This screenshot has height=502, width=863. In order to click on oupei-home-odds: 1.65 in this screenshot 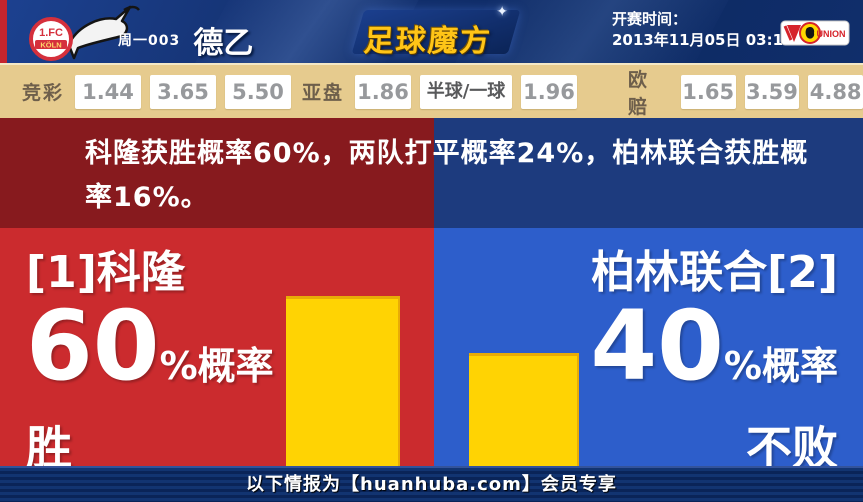, I will do `click(708, 91)`.